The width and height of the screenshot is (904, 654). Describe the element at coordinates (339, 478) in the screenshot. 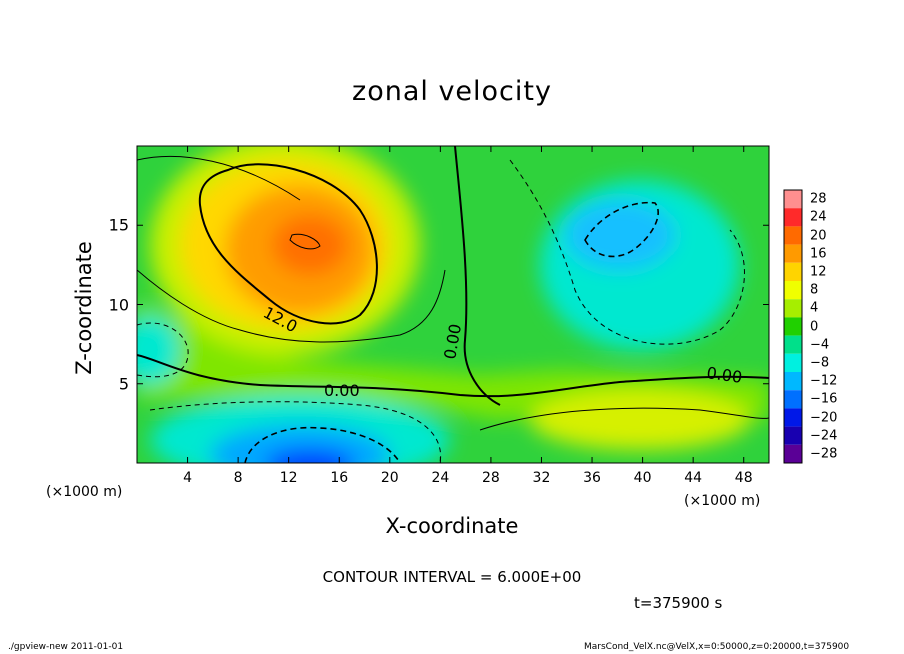

I see `x-tick-label: 16` at that location.